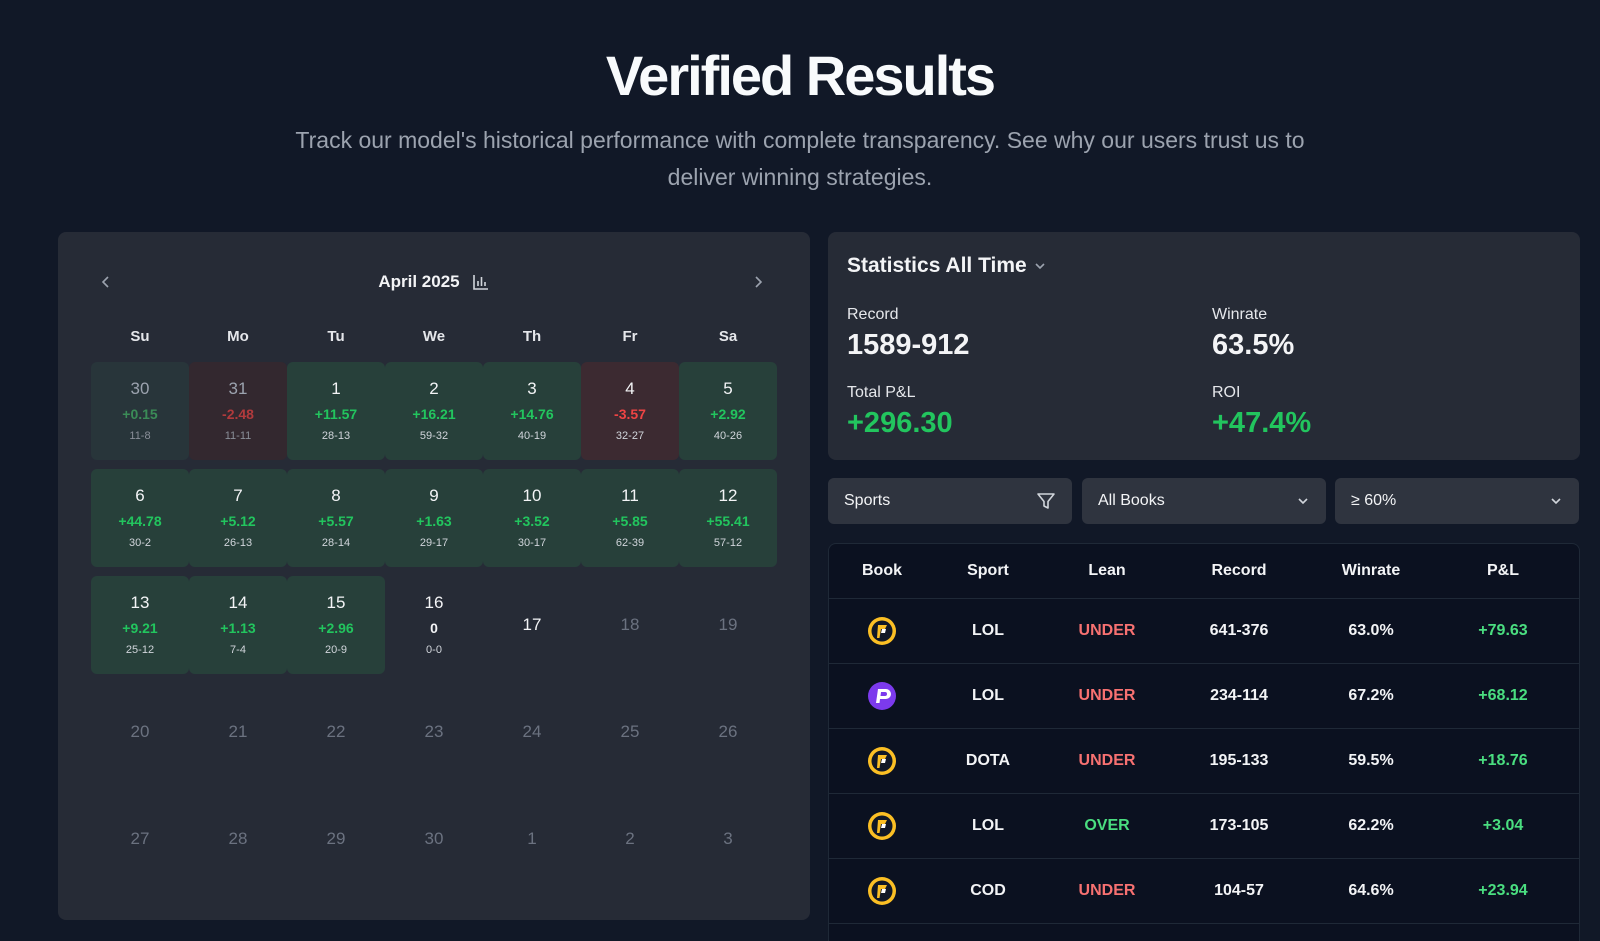  What do you see at coordinates (1239, 695) in the screenshot?
I see `cell-record: 234-114` at bounding box center [1239, 695].